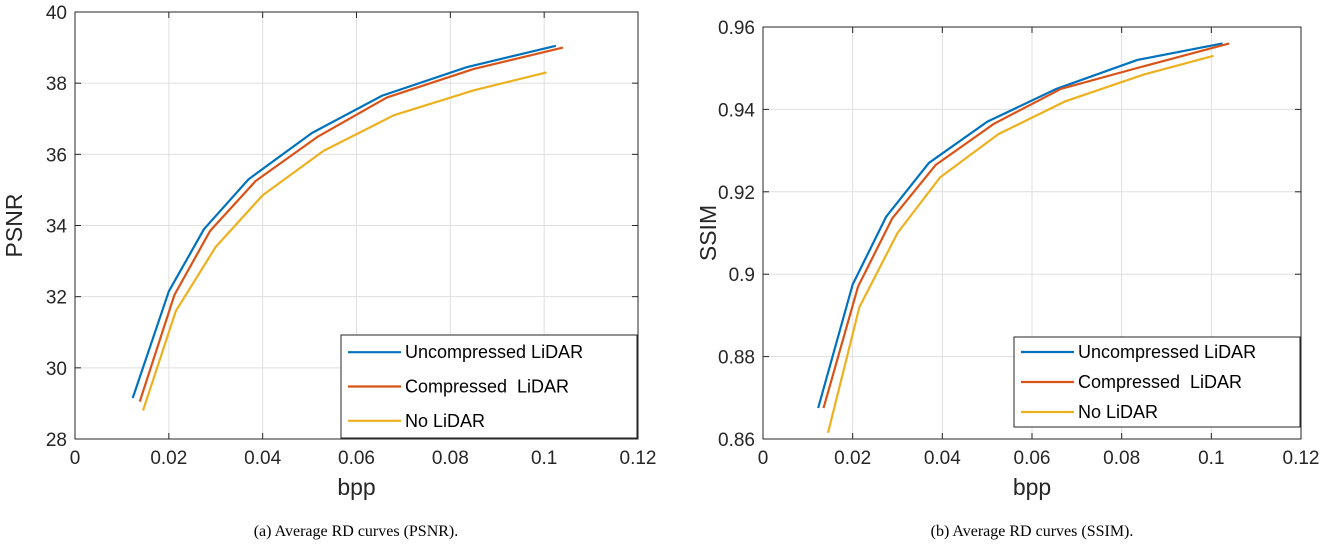 The width and height of the screenshot is (1340, 548). What do you see at coordinates (56, 13) in the screenshot?
I see `y-tick-label: 40` at bounding box center [56, 13].